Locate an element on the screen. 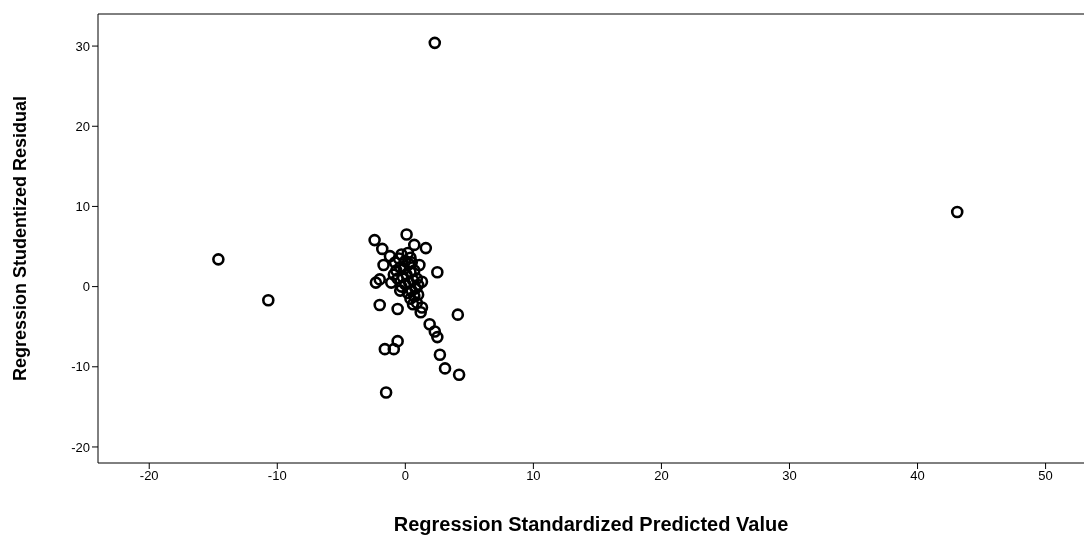 The height and width of the screenshot is (546, 1084). y-tick-label: 30 is located at coordinates (82, 46).